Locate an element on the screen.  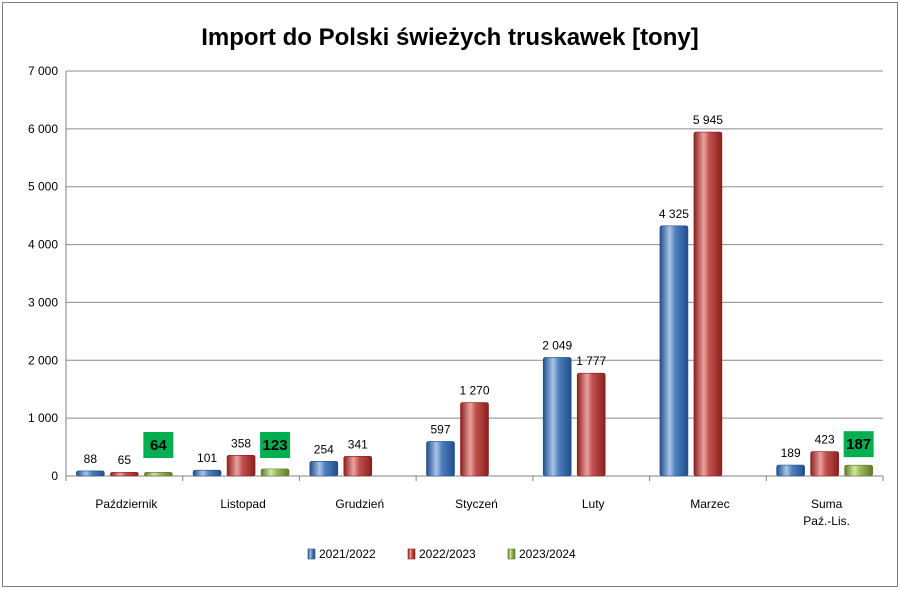
y-tick-label: 2 000 is located at coordinates (43, 360).